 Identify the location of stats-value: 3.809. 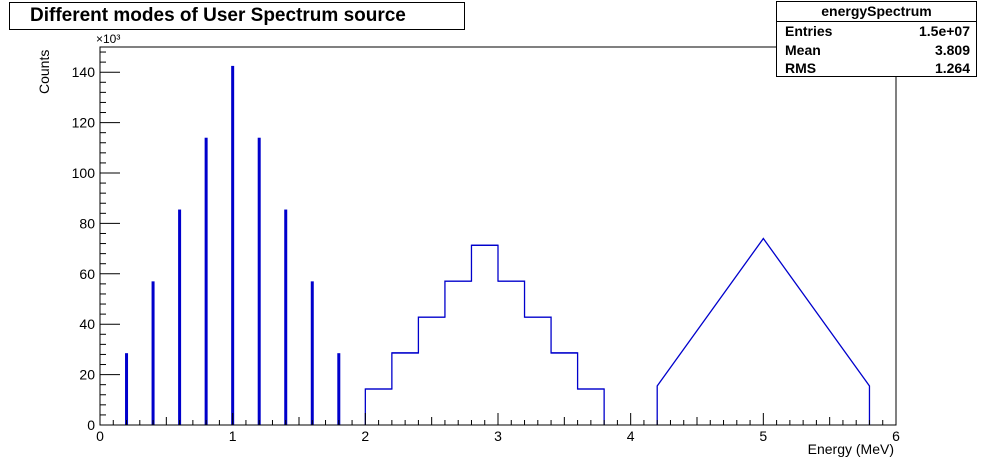
(952, 49).